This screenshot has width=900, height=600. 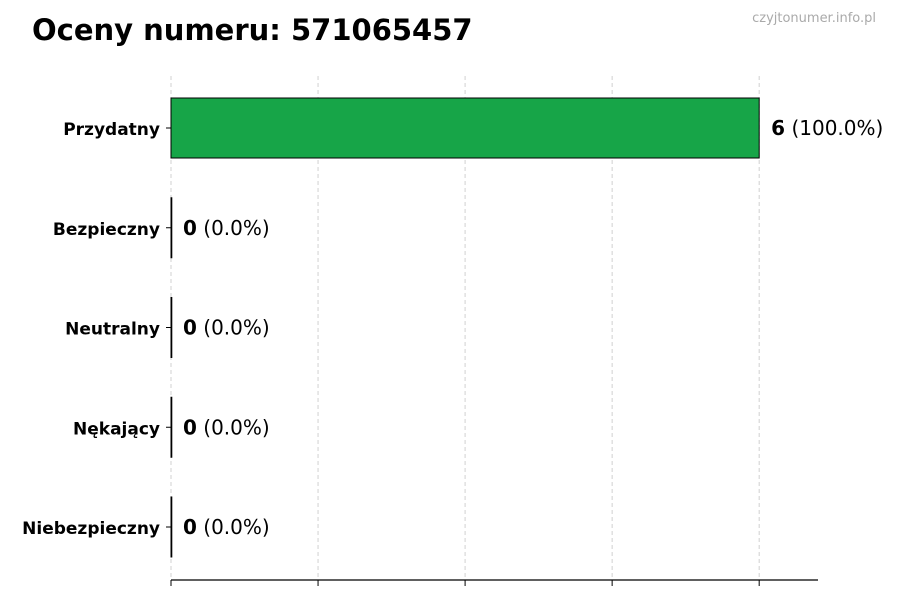 I want to click on bar-nękający, so click(x=171, y=427).